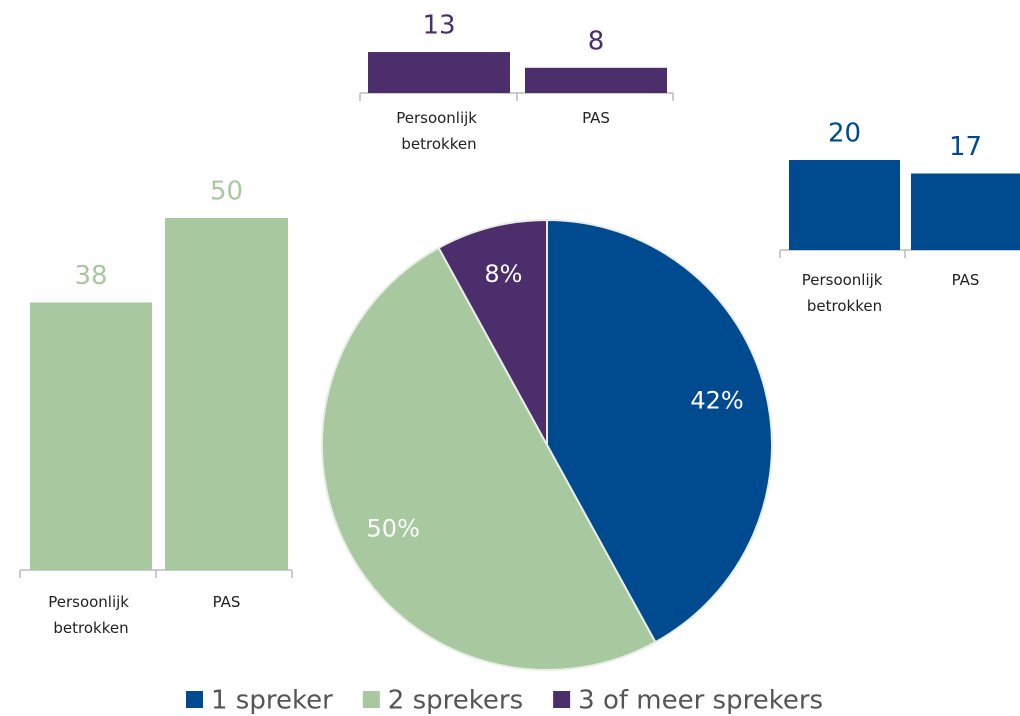 This screenshot has height=716, width=1020. What do you see at coordinates (844, 134) in the screenshot?
I see `bar-value-label: 20` at bounding box center [844, 134].